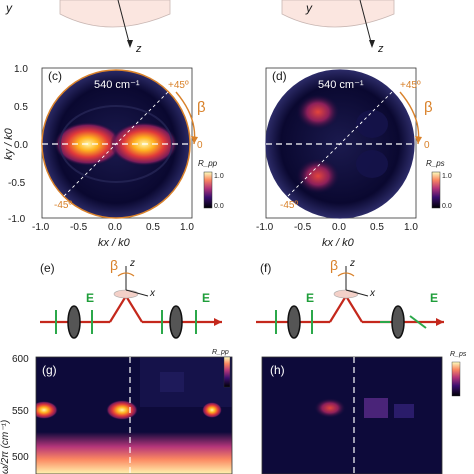  I want to click on panel-g-tag: (g), so click(49, 370).